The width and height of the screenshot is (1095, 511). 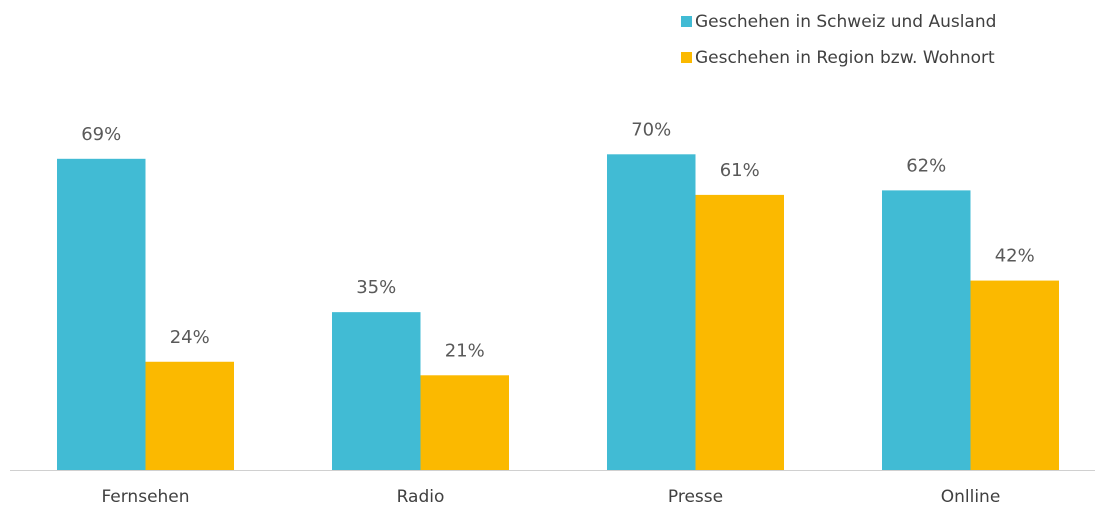 What do you see at coordinates (971, 497) in the screenshot?
I see `x-tick-label: Onlline` at bounding box center [971, 497].